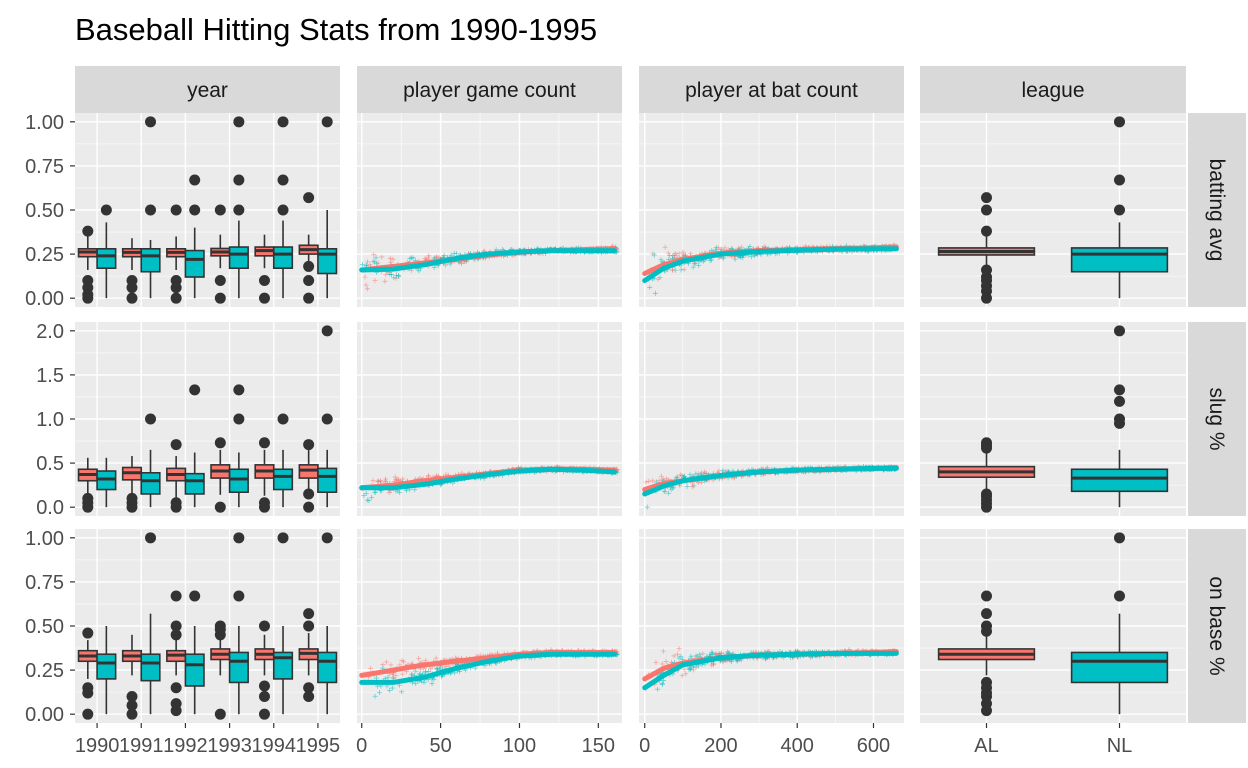 Image resolution: width=1248 pixels, height=768 pixels. Describe the element at coordinates (207, 90) in the screenshot. I see `strip-label-col-0: year` at that location.